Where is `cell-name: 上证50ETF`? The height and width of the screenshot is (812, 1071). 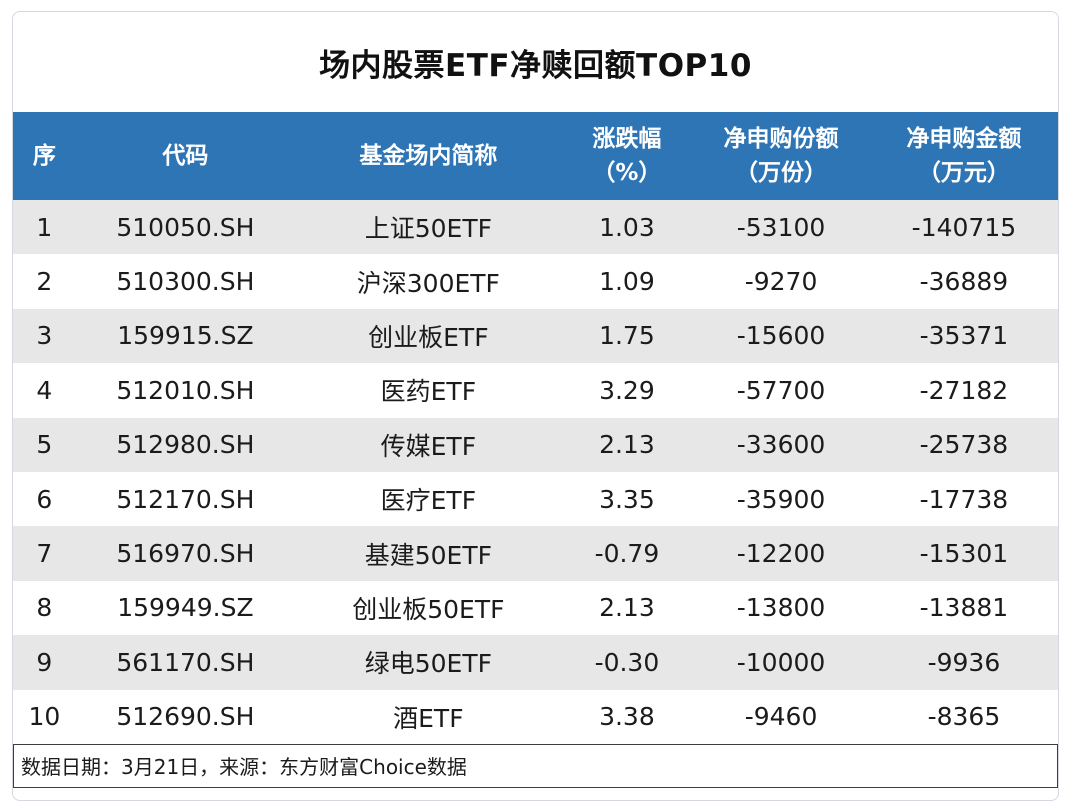 cell-name: 上证50ETF is located at coordinates (428, 229).